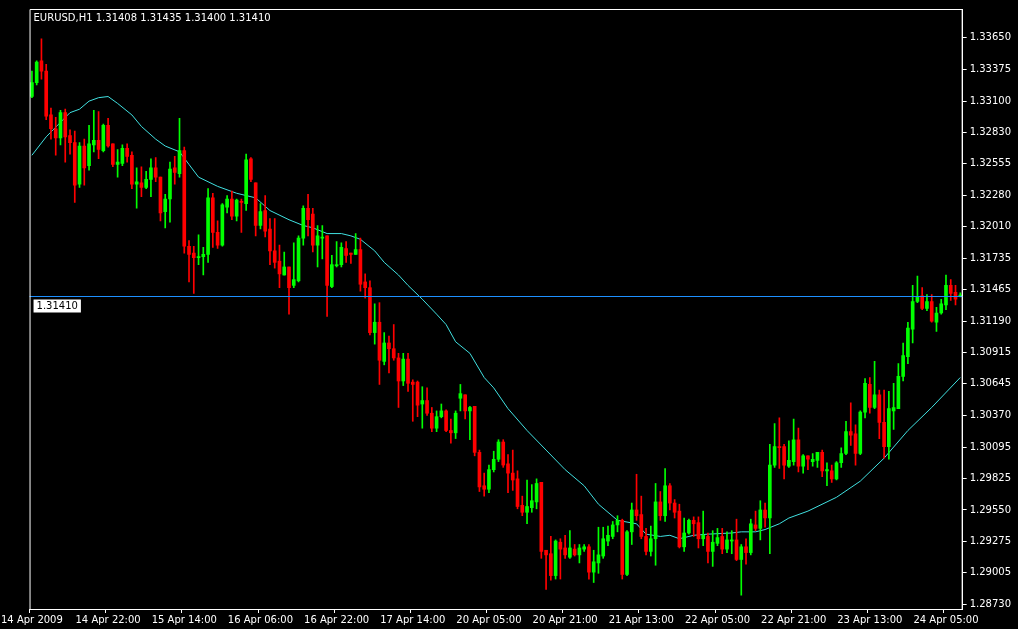 Image resolution: width=1018 pixels, height=629 pixels. Describe the element at coordinates (990, 163) in the screenshot. I see `y-tick-label: 1.32555` at that location.